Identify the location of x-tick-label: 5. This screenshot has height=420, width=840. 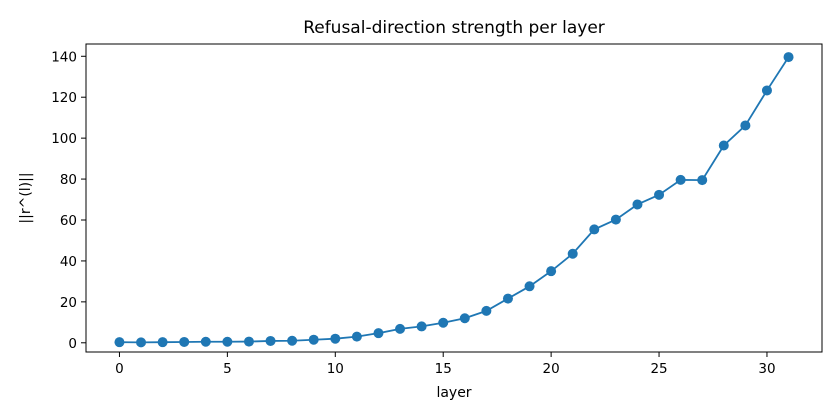
(227, 369).